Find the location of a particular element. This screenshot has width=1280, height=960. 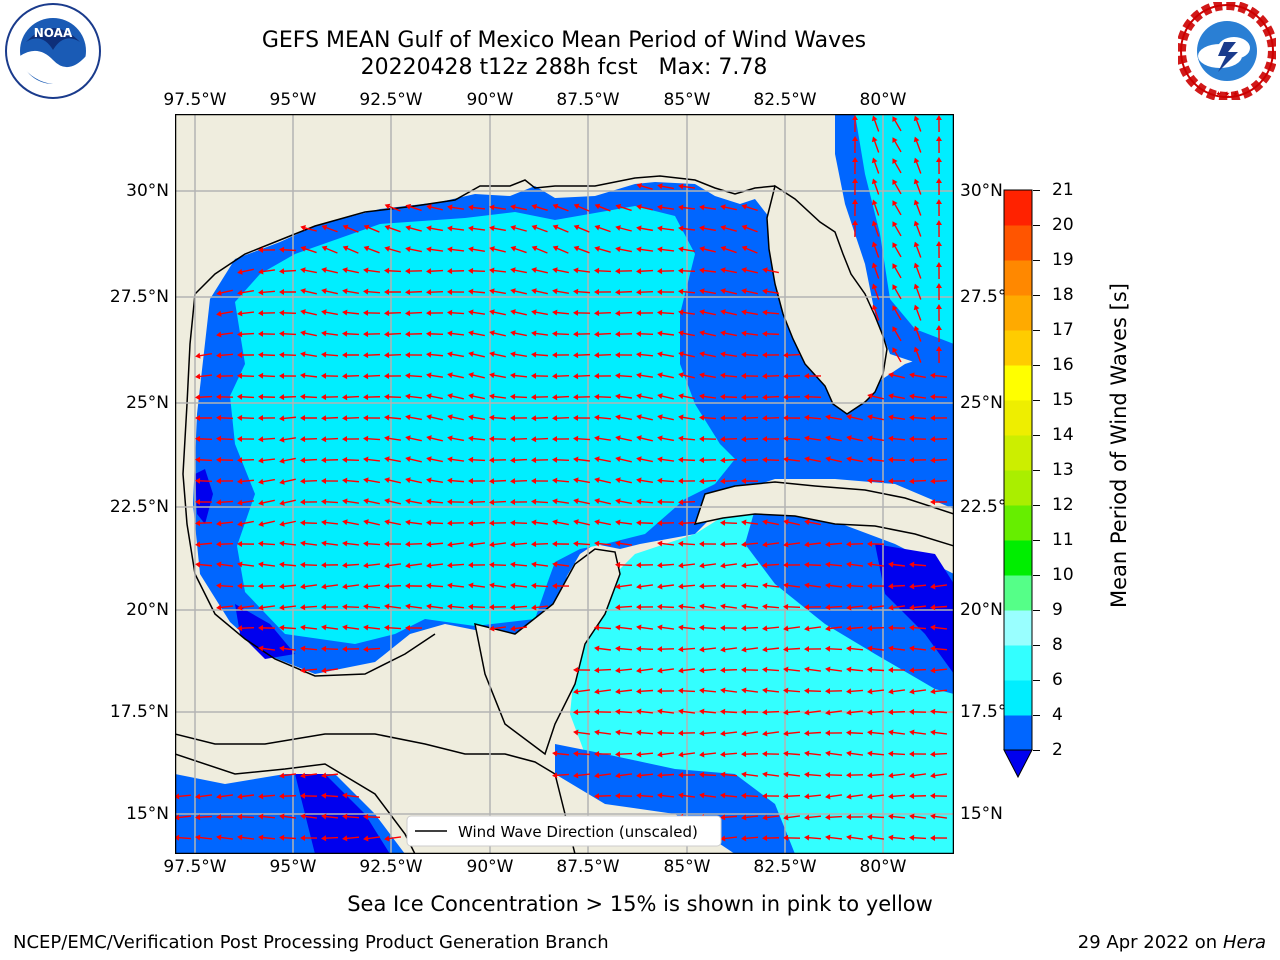

lat-label-left: 30°N is located at coordinates (147, 191).